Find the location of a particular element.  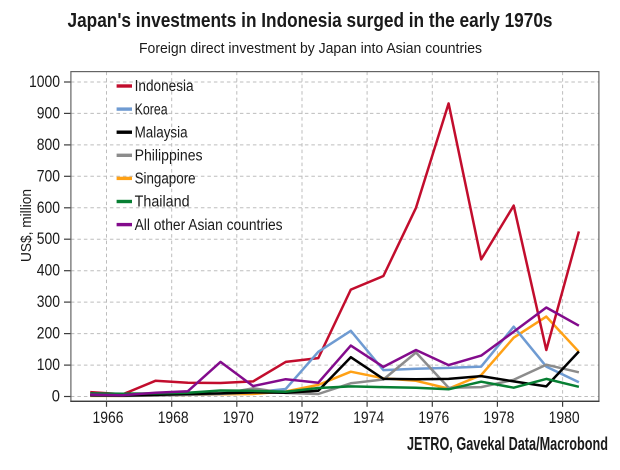

svg-text: 900 is located at coordinates (48, 113).